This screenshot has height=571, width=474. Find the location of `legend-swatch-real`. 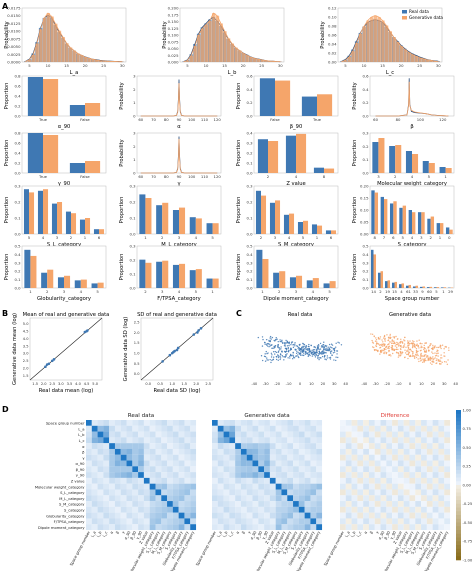

legend-swatch-real is located at coordinates (404, 12).